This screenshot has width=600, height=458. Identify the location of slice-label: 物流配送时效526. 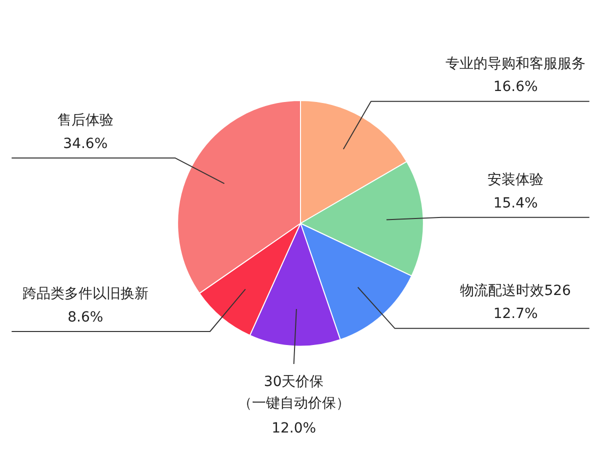
(516, 290).